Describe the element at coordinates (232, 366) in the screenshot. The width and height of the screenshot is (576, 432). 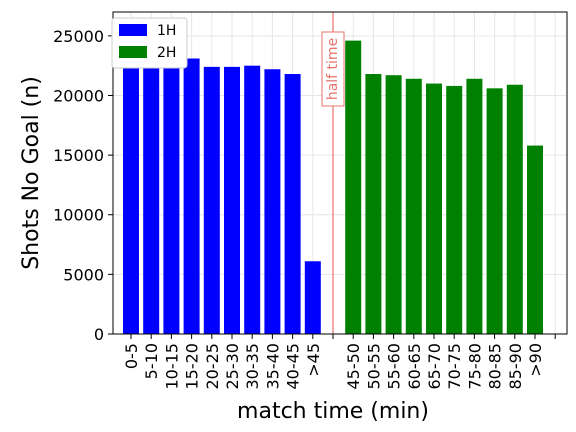
I see `x-tick-label: 25-30` at that location.